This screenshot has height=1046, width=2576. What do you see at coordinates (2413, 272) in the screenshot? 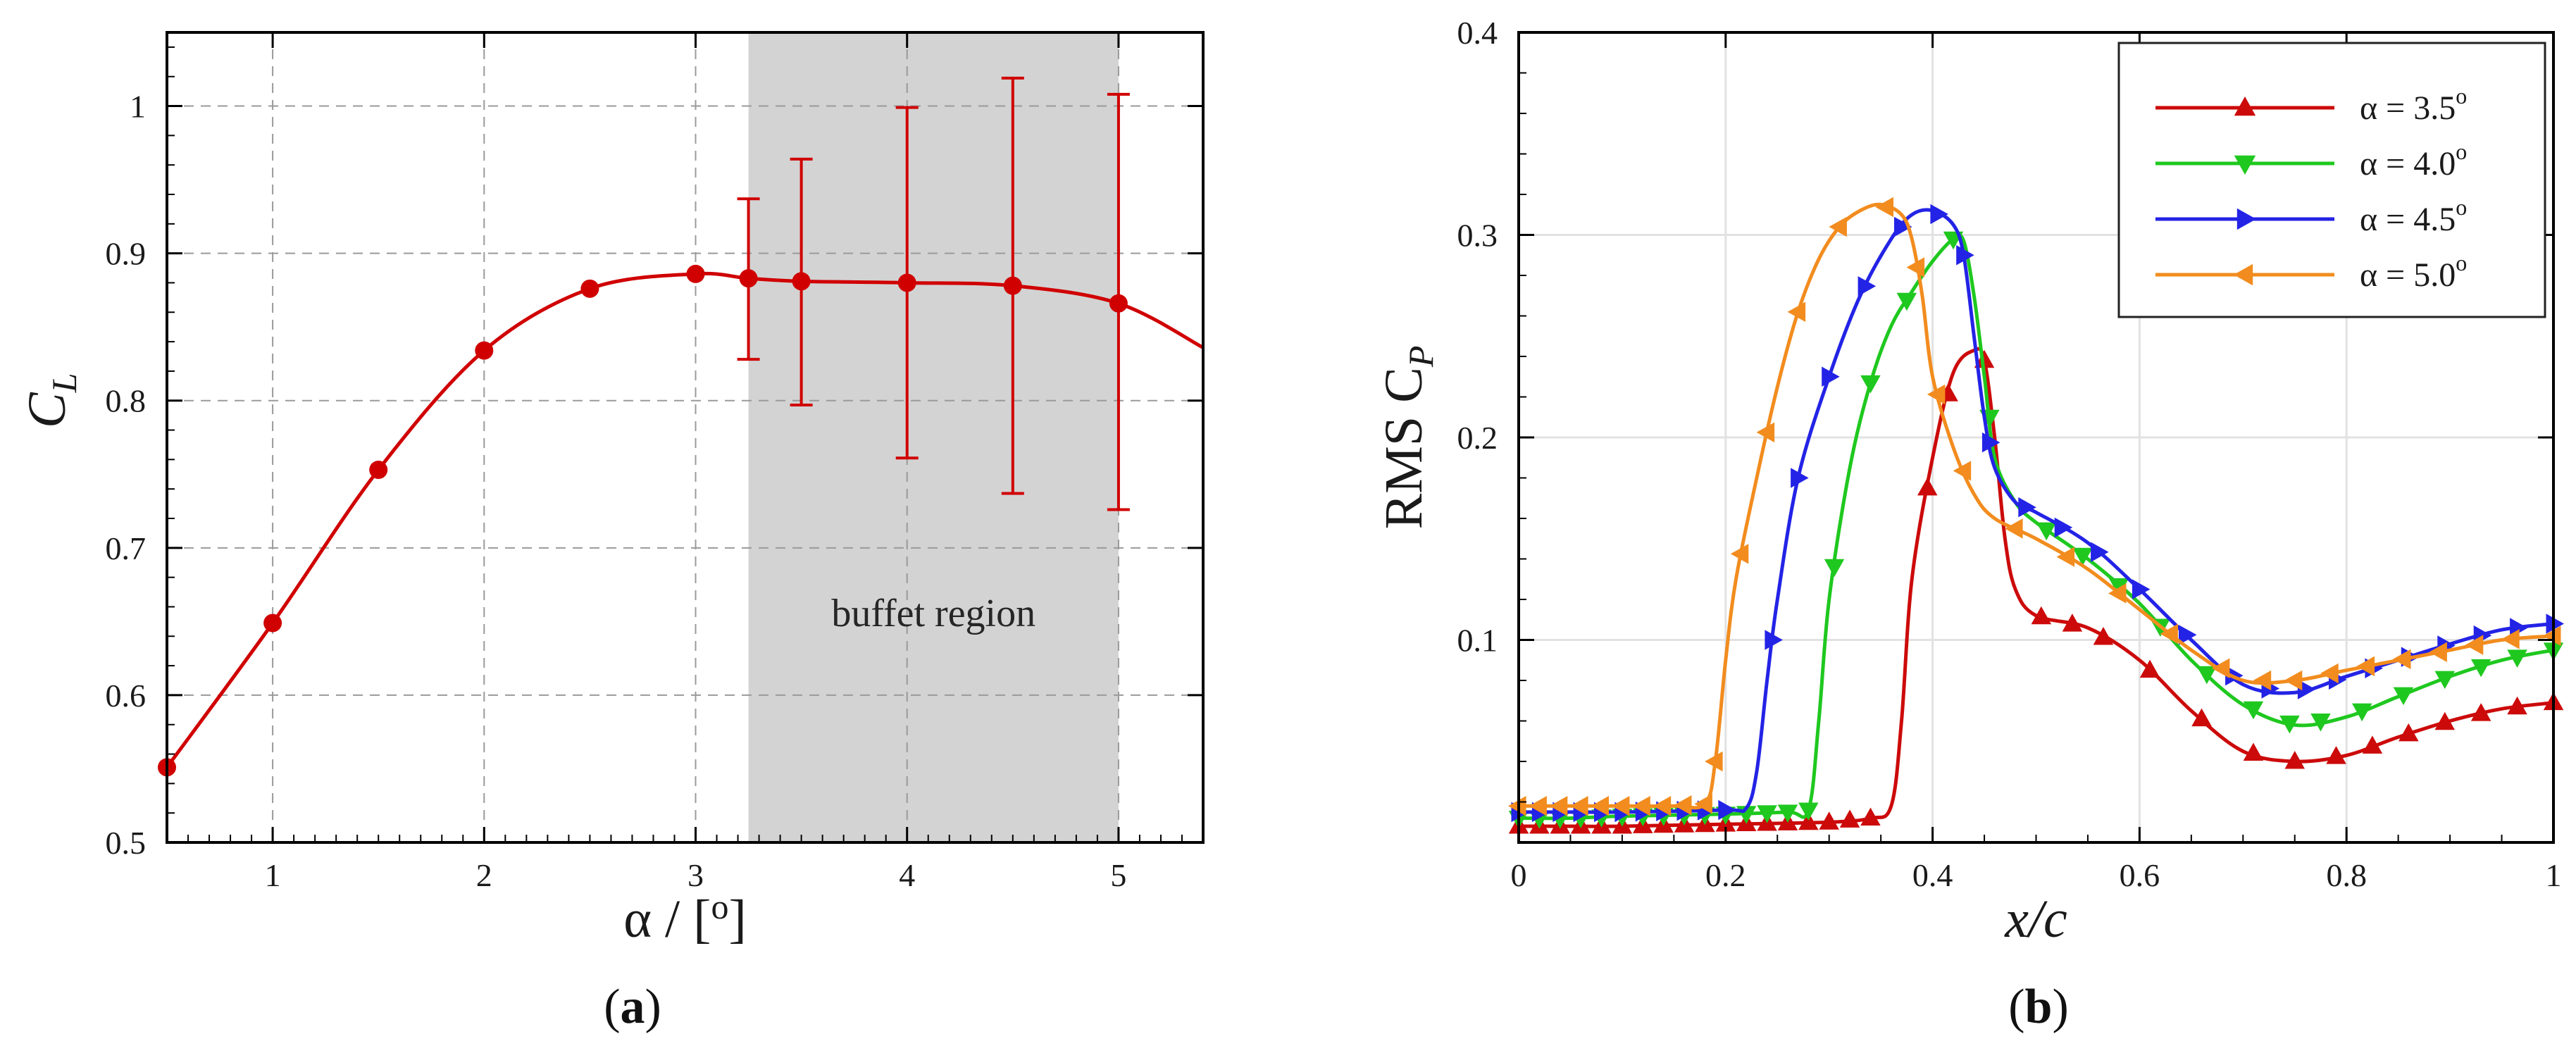
I see `legend-label: α = 5.0o` at bounding box center [2413, 272].